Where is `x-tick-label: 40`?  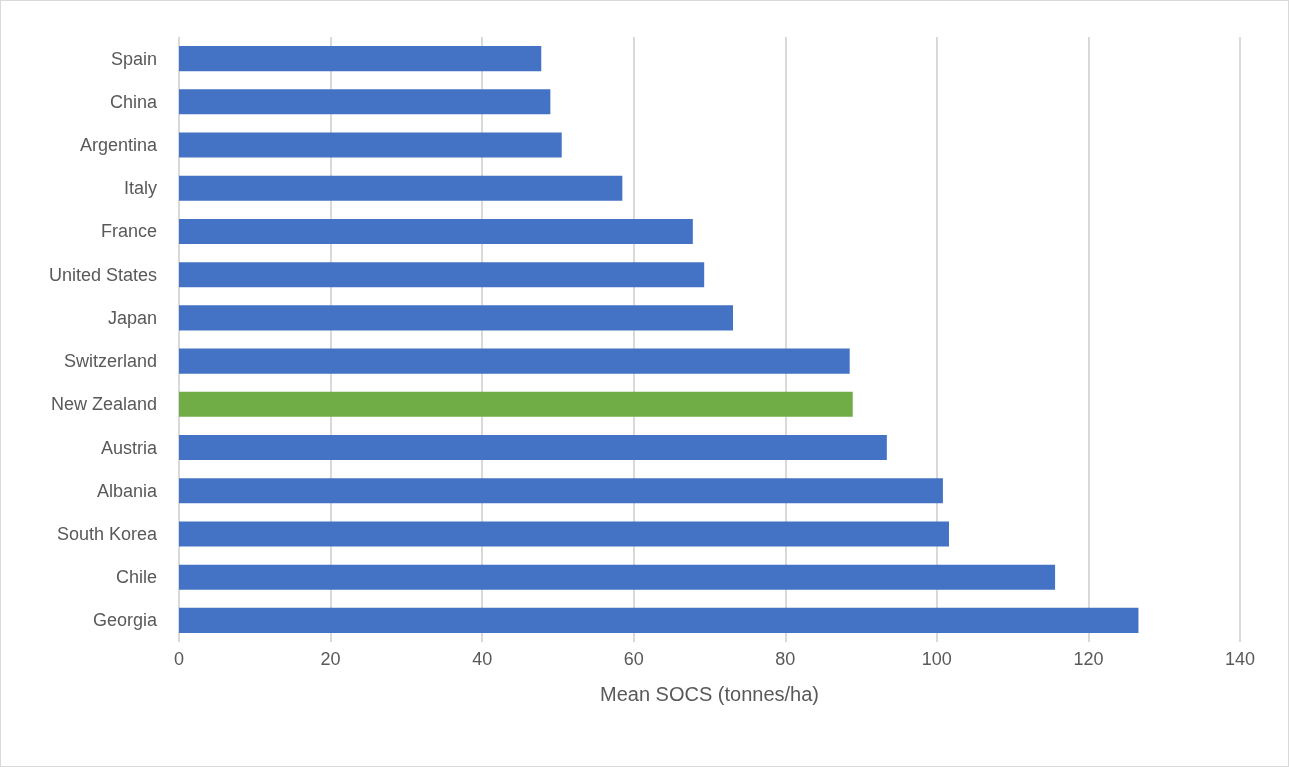 x-tick-label: 40 is located at coordinates (482, 659).